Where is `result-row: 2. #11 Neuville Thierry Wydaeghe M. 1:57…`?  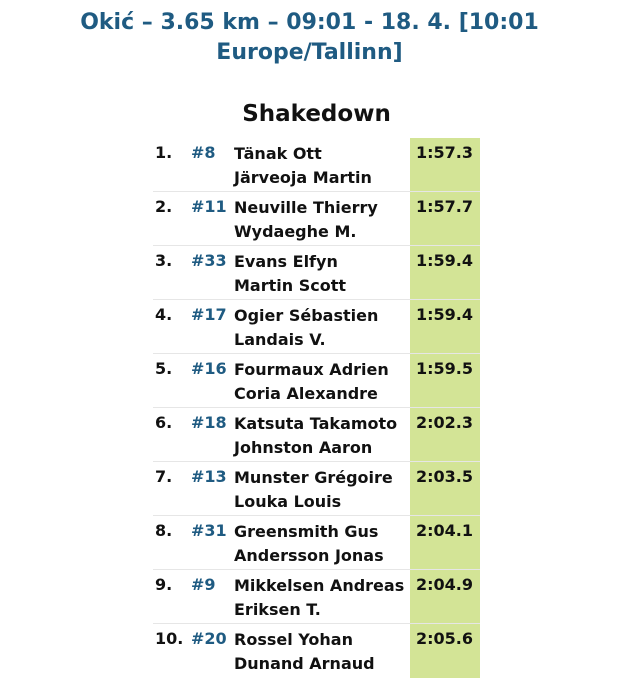 result-row: 2. #11 Neuville Thierry Wydaeghe M. 1:57… is located at coordinates (316, 219).